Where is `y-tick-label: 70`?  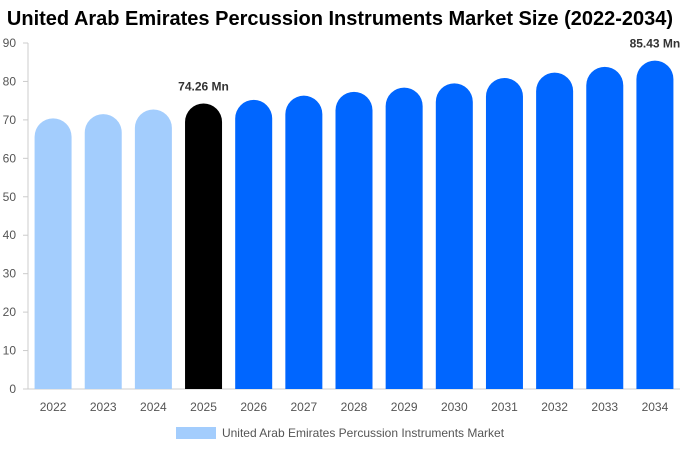
y-tick-label: 70 is located at coordinates (10, 120).